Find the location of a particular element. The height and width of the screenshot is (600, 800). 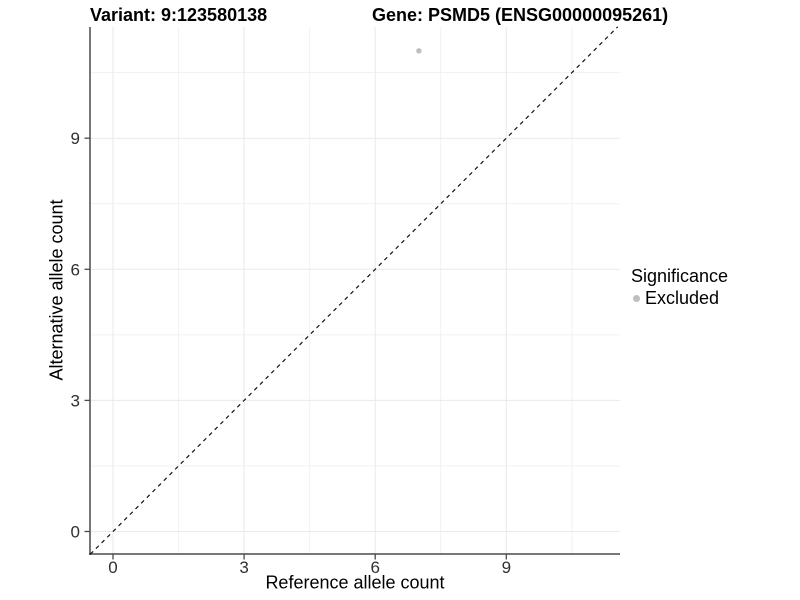

legend-title: Significance is located at coordinates (680, 276).